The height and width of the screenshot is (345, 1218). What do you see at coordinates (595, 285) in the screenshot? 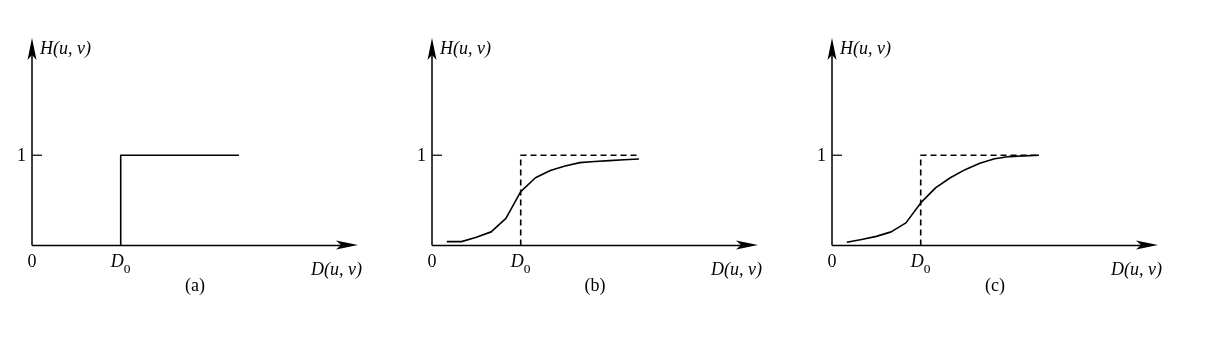
I see `text: (b)` at bounding box center [595, 285].